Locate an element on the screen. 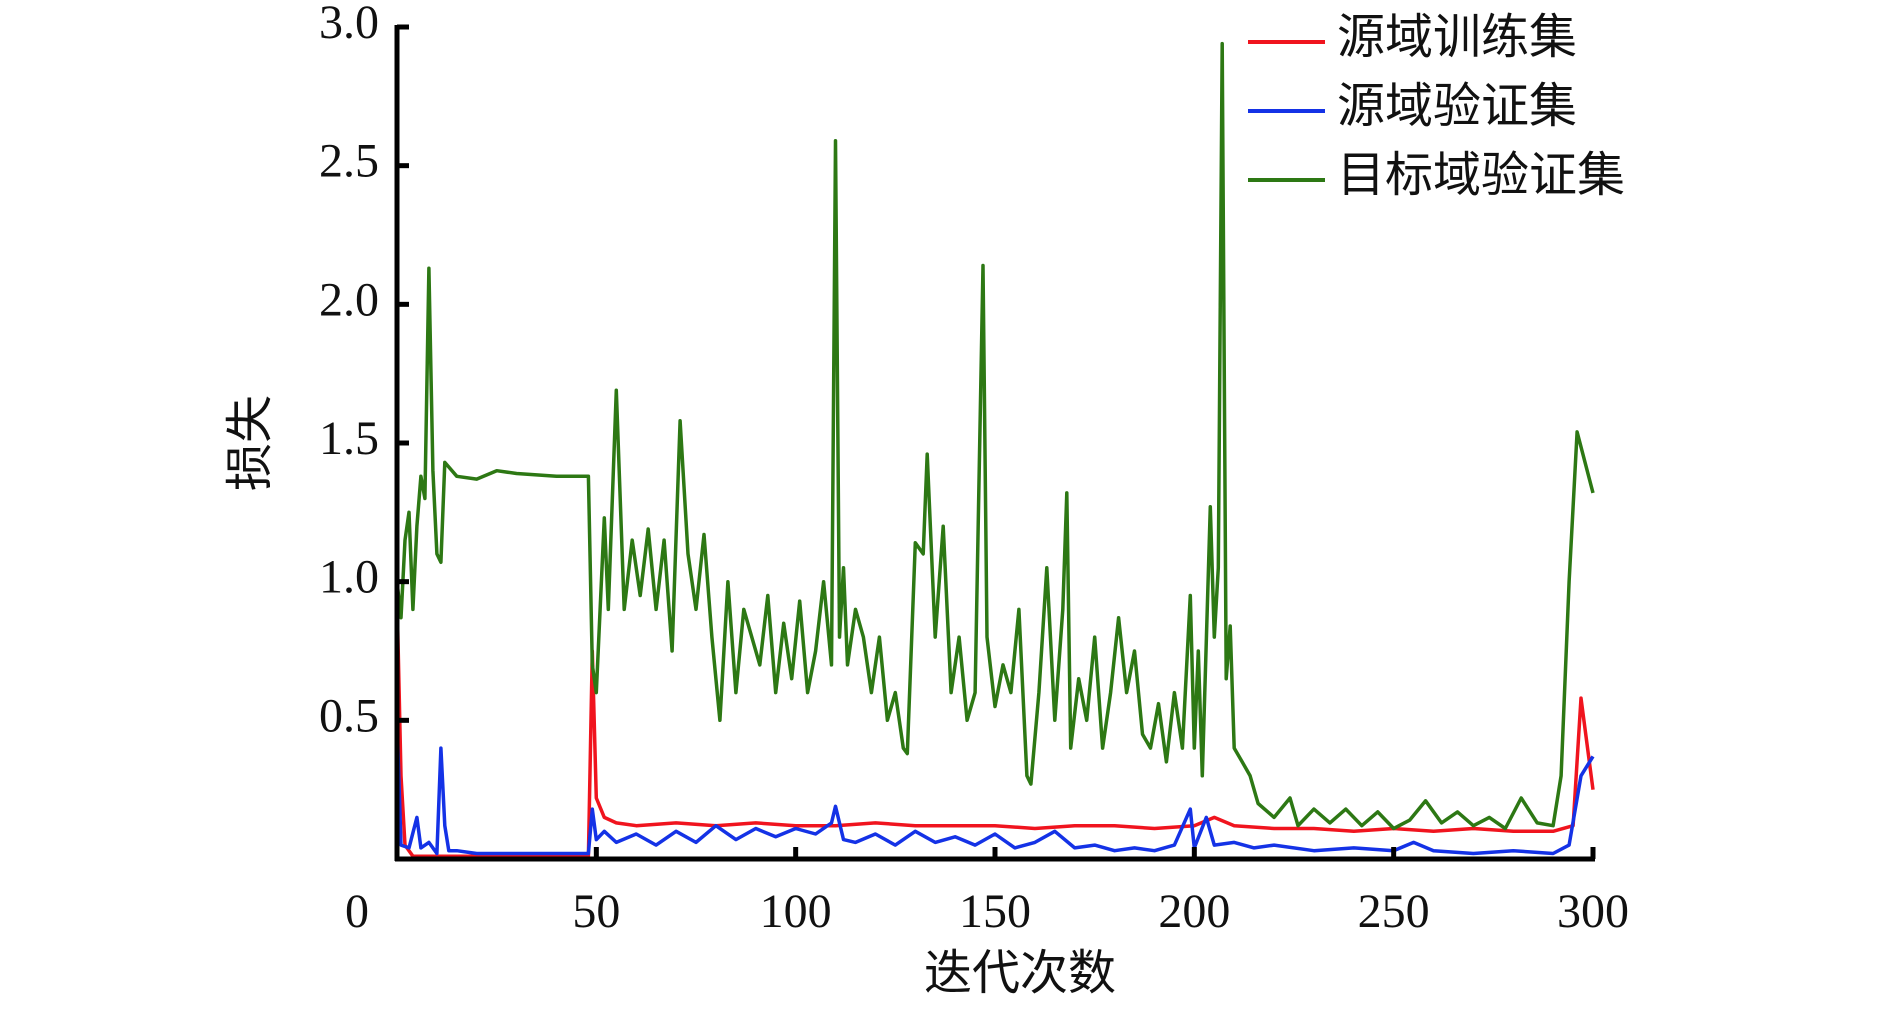  y-axis-label: 损失 is located at coordinates (250, 443).